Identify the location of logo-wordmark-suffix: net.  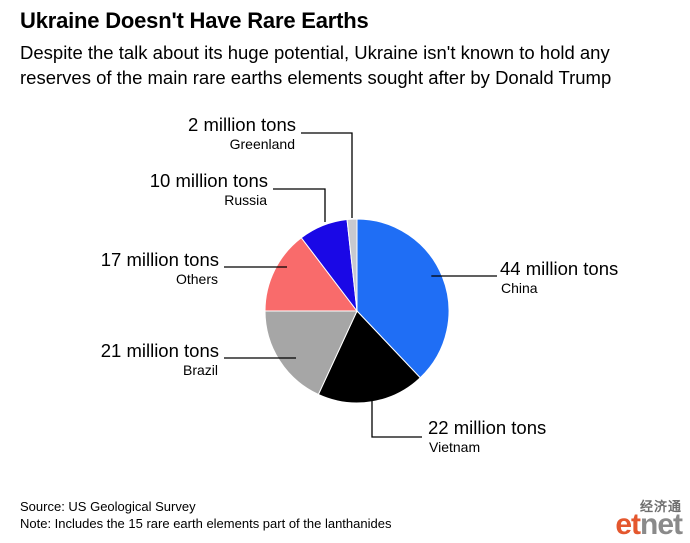
(661, 524).